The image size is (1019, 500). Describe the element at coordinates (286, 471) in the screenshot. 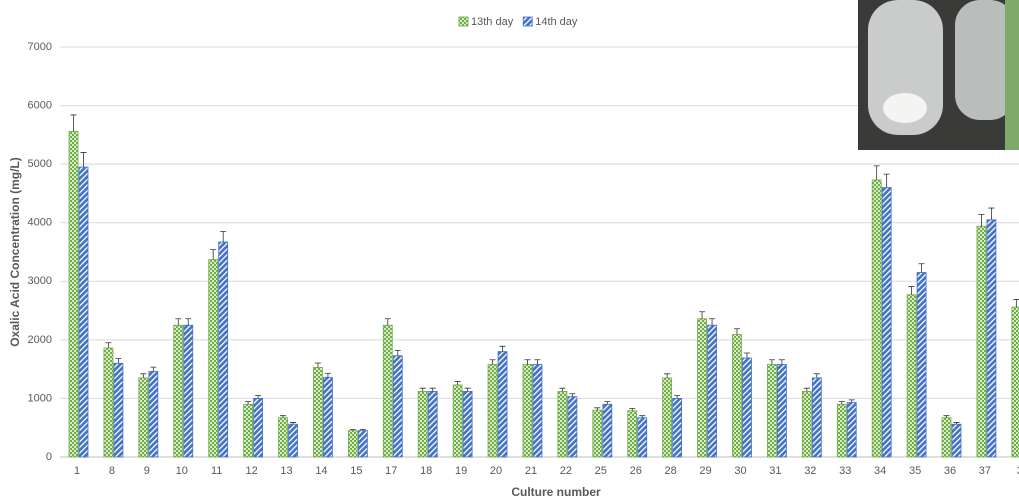

I see `x-tick-label: 13` at that location.